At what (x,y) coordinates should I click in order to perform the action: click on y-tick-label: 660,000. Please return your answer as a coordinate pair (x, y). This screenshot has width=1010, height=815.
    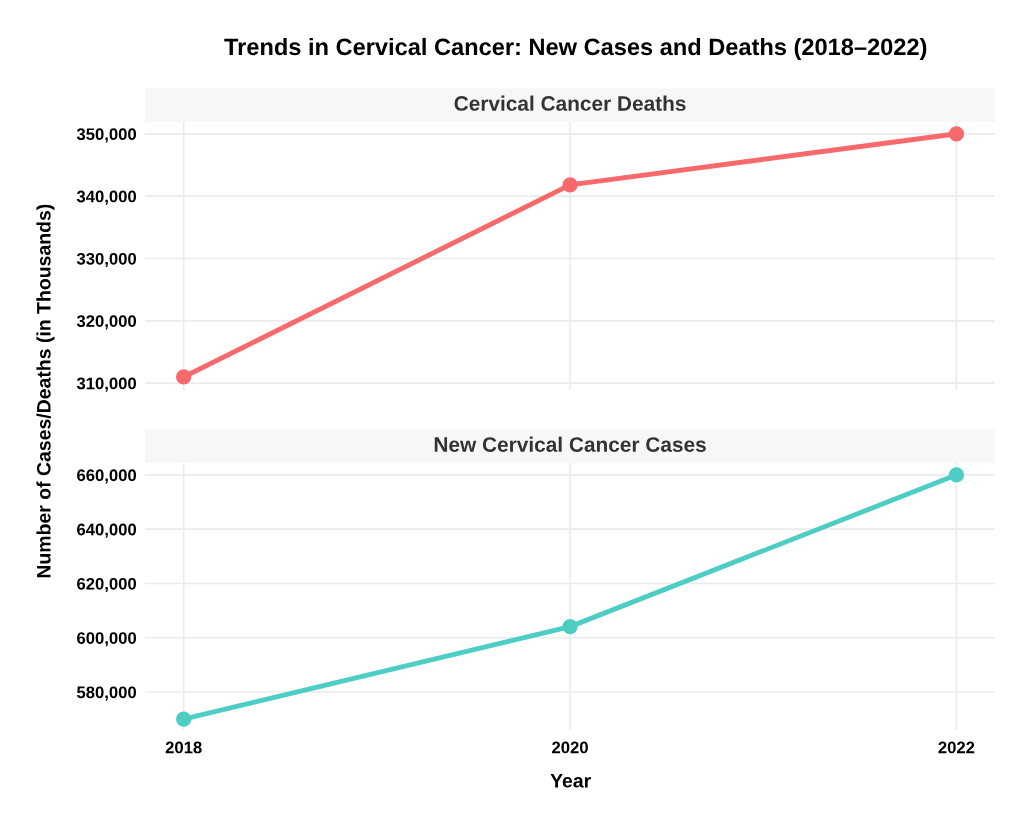
    Looking at the image, I should click on (107, 476).